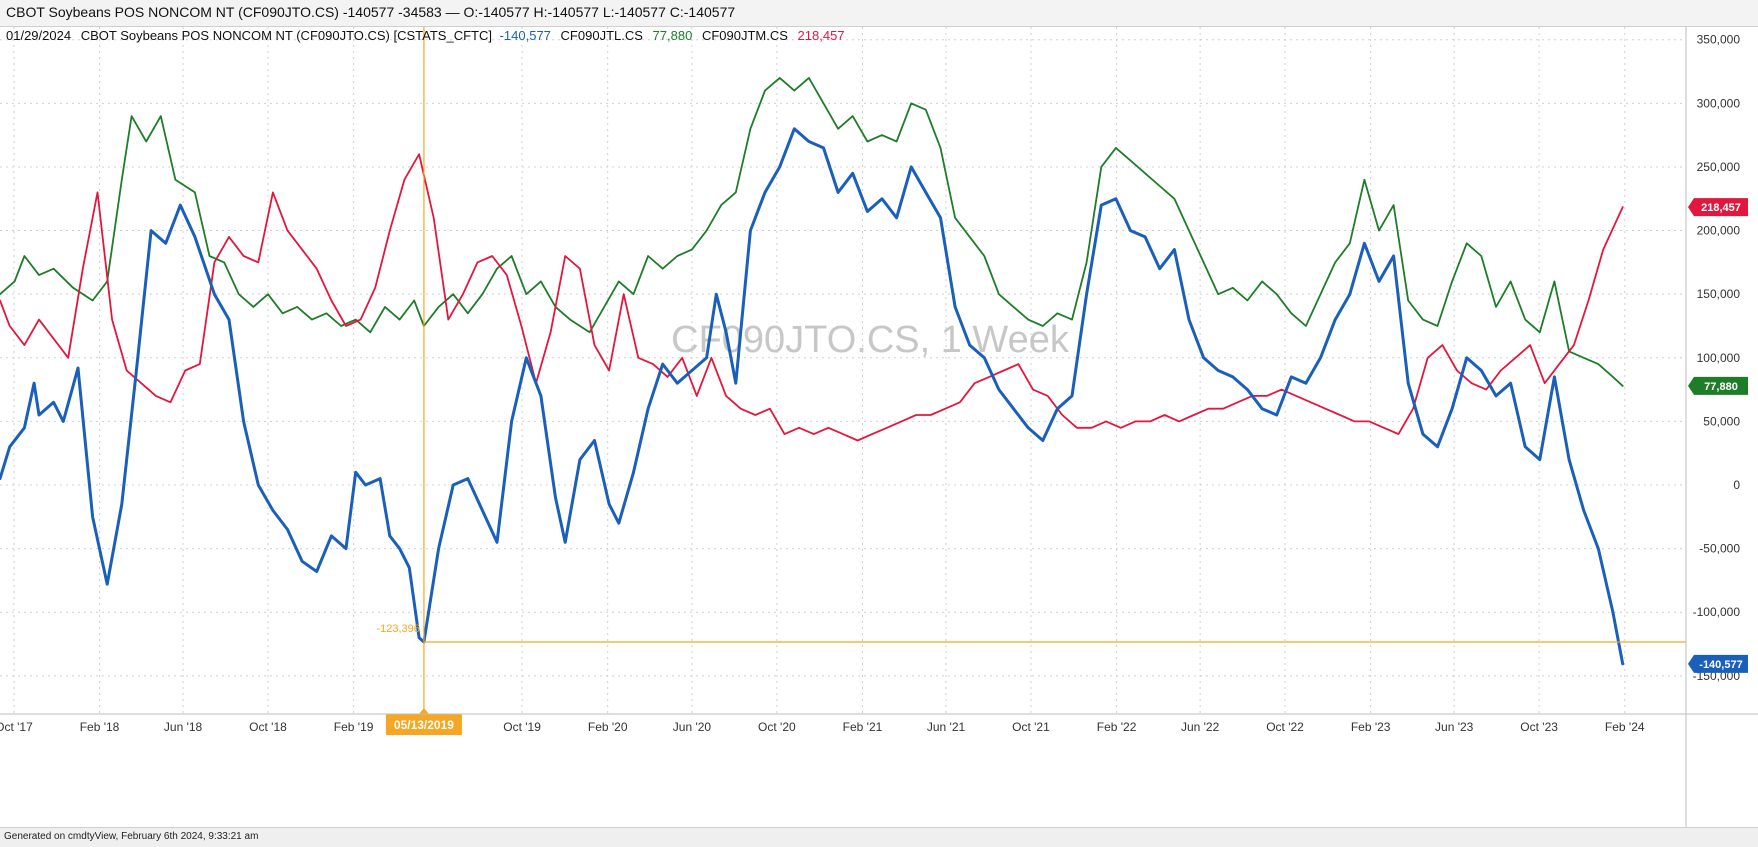  Describe the element at coordinates (1200, 727) in the screenshot. I see `x-tick-label: Jun '22` at that location.